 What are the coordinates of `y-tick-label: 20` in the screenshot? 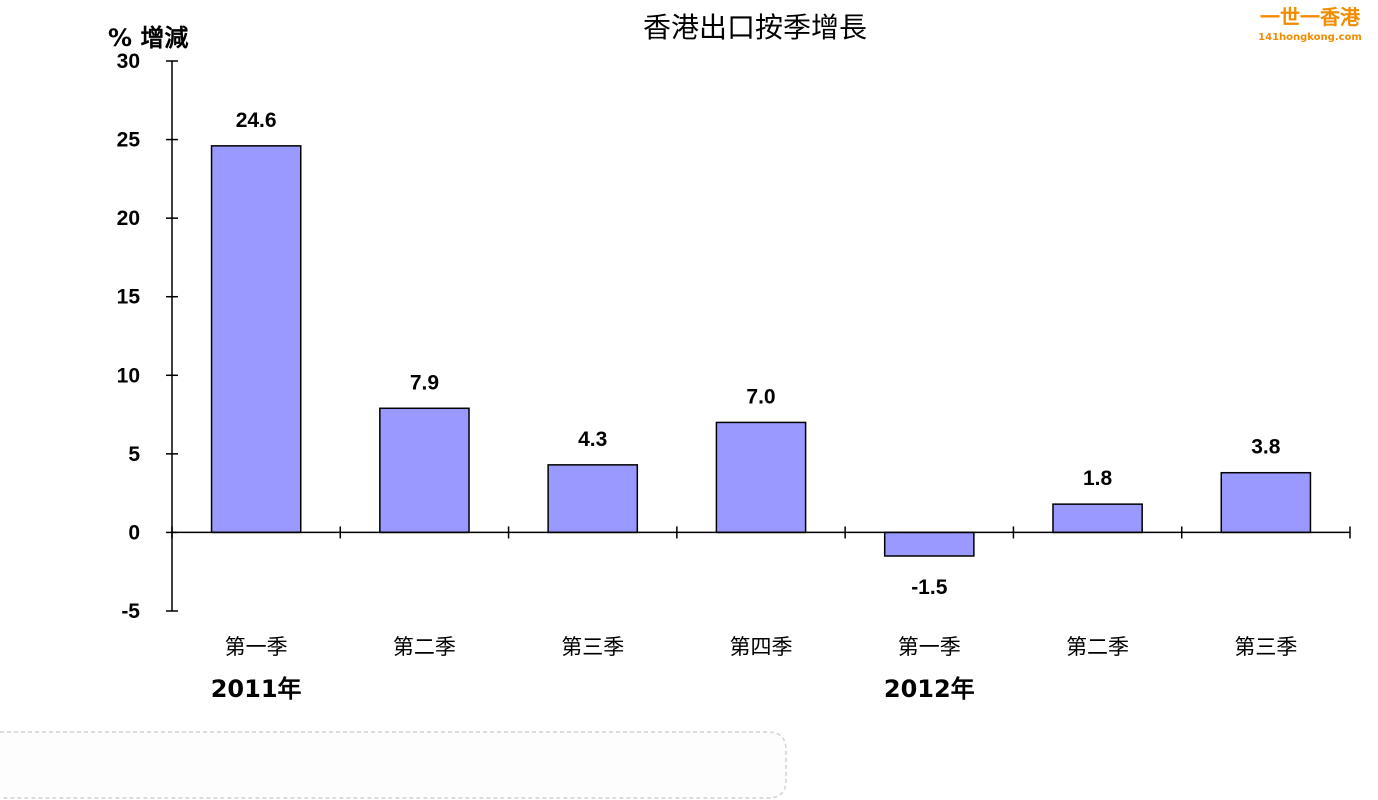 It's located at (128, 218).